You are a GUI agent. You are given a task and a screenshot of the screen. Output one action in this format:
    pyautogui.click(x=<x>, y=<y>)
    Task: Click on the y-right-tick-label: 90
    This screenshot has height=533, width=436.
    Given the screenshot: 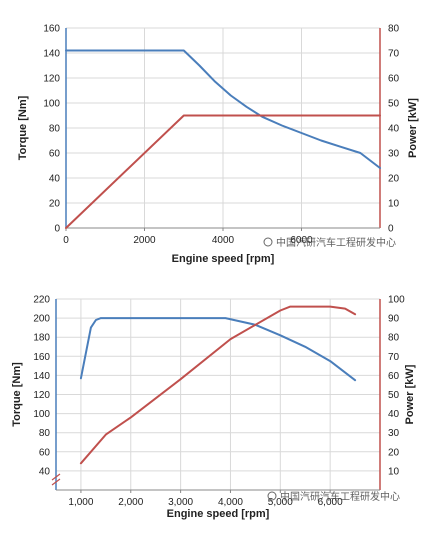 What is the action you would take?
    pyautogui.click(x=394, y=319)
    